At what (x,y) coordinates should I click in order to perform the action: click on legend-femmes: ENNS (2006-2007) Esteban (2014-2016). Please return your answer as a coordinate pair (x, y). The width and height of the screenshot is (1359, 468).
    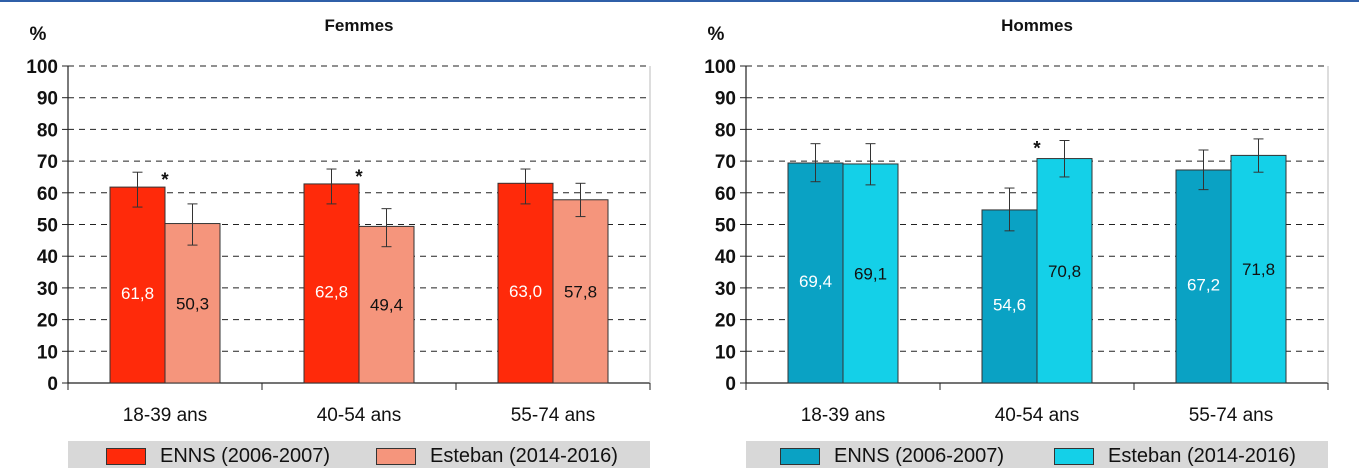
    Looking at the image, I should click on (359, 454).